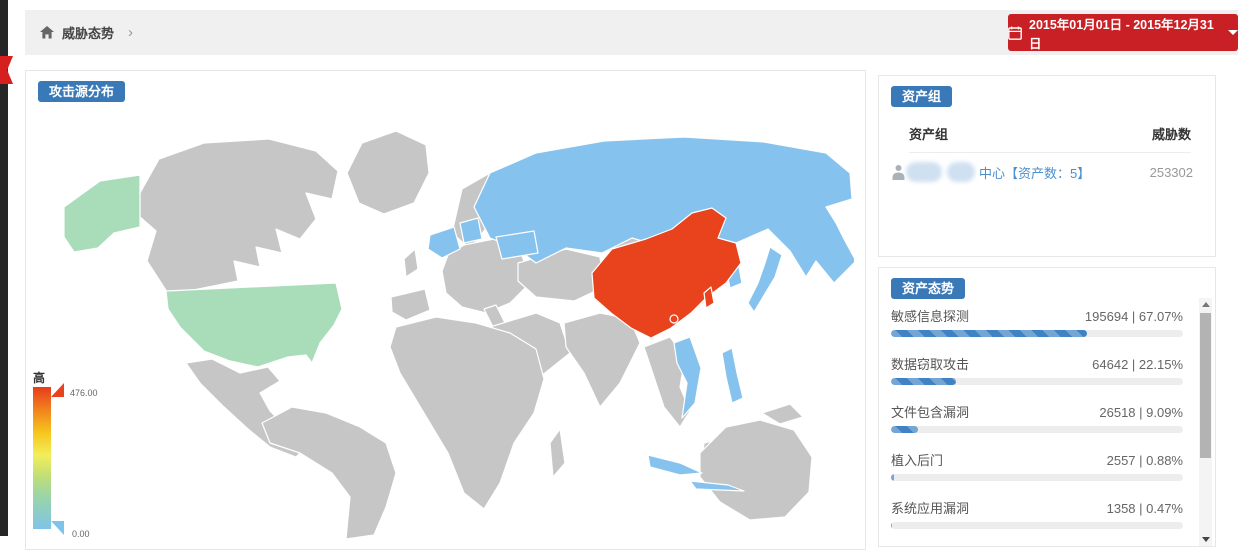 This screenshot has width=1240, height=550. I want to click on asset-group-row: 中心【资产数：5】 253302, so click(1042, 172).